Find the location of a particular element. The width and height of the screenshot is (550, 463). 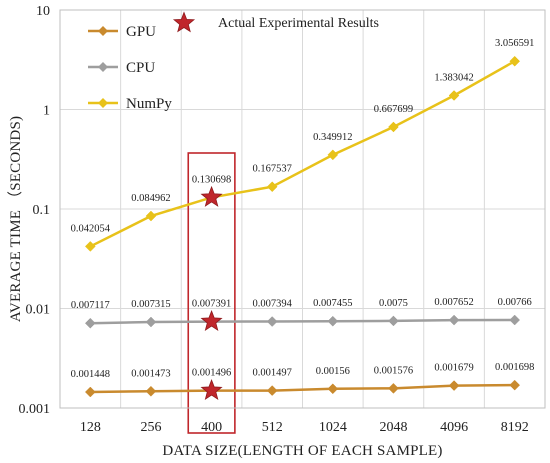

numpy-data-label: 0.084962 is located at coordinates (150, 198).